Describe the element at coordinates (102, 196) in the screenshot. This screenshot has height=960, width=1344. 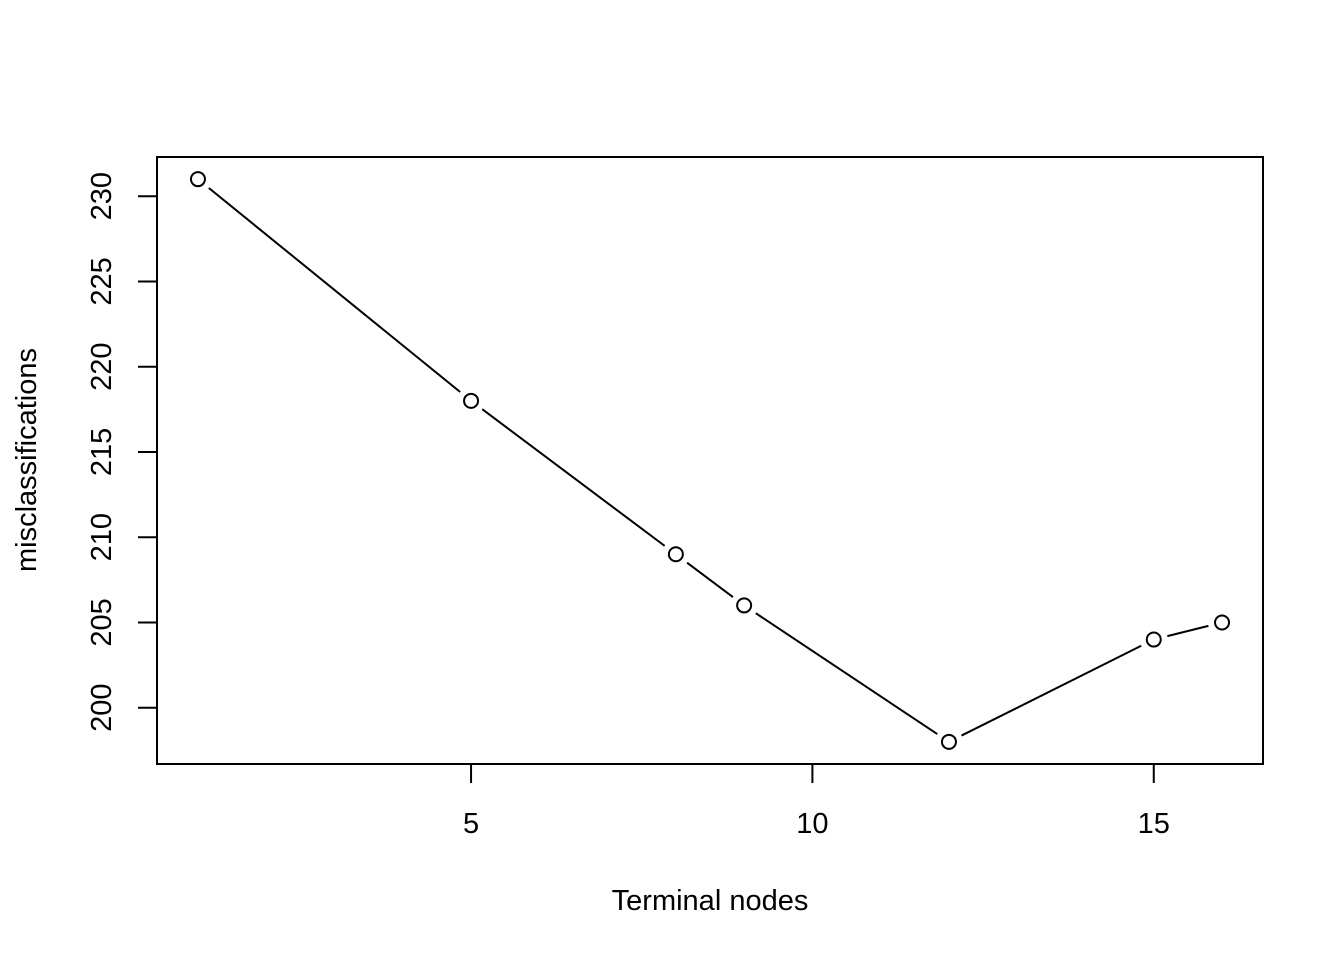
I see `y-tick-label: 230` at that location.